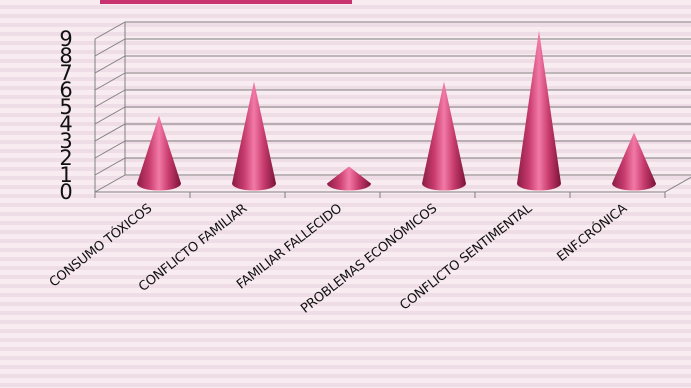 The width and height of the screenshot is (691, 388). I want to click on y-tick-label: 5, so click(65, 107).